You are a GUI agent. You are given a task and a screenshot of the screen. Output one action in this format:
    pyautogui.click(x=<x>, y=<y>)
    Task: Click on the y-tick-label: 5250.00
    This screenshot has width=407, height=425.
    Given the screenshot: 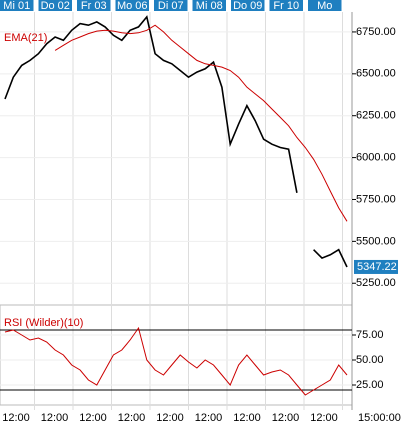 What is the action you would take?
    pyautogui.click(x=376, y=283)
    